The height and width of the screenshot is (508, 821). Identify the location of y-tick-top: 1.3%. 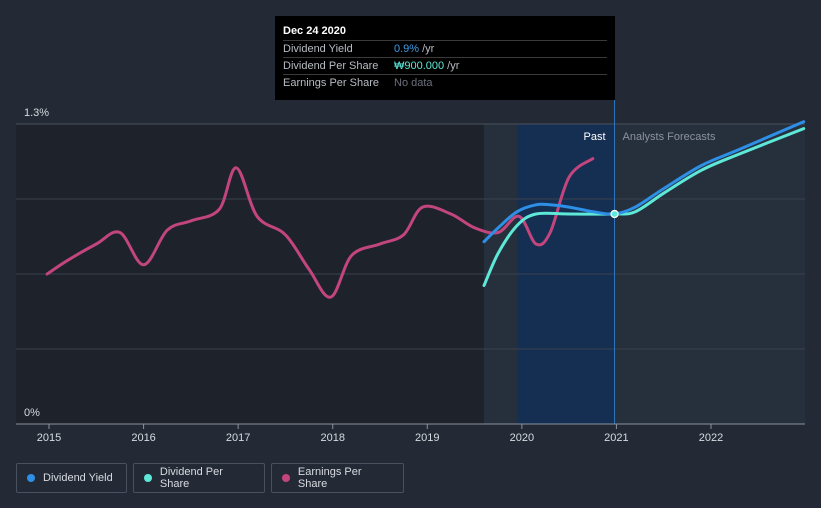
(36, 113).